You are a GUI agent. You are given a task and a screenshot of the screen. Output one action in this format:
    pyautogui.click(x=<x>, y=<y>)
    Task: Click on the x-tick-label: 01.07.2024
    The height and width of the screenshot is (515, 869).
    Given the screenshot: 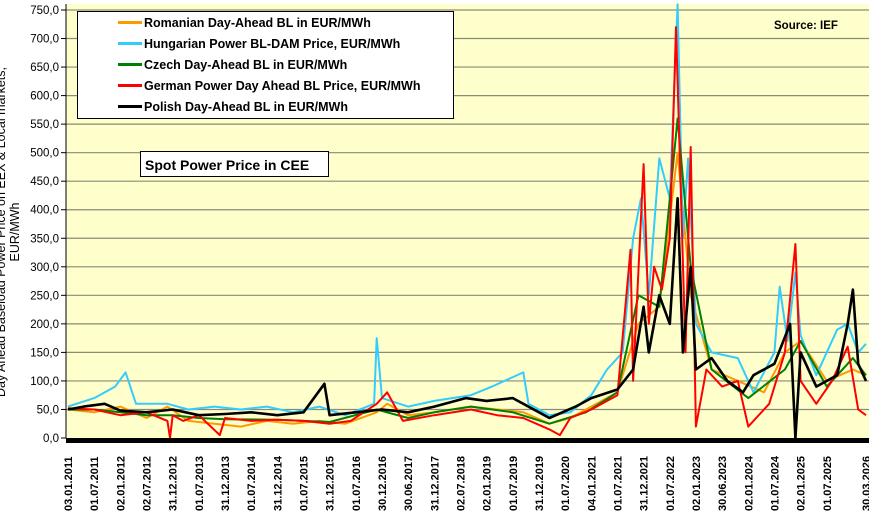 What is the action you would take?
    pyautogui.click(x=775, y=483)
    